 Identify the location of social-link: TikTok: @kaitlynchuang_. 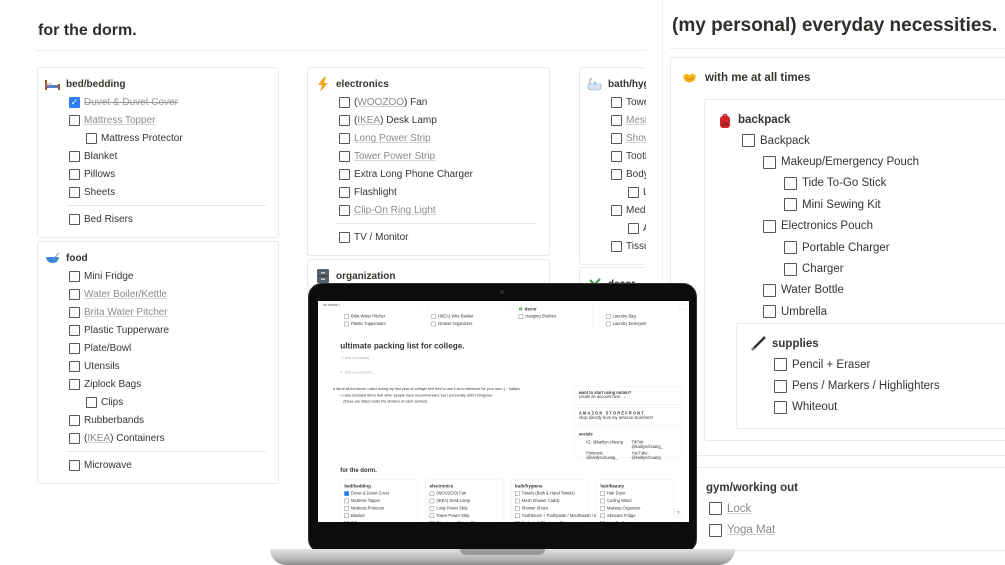
(647, 445).